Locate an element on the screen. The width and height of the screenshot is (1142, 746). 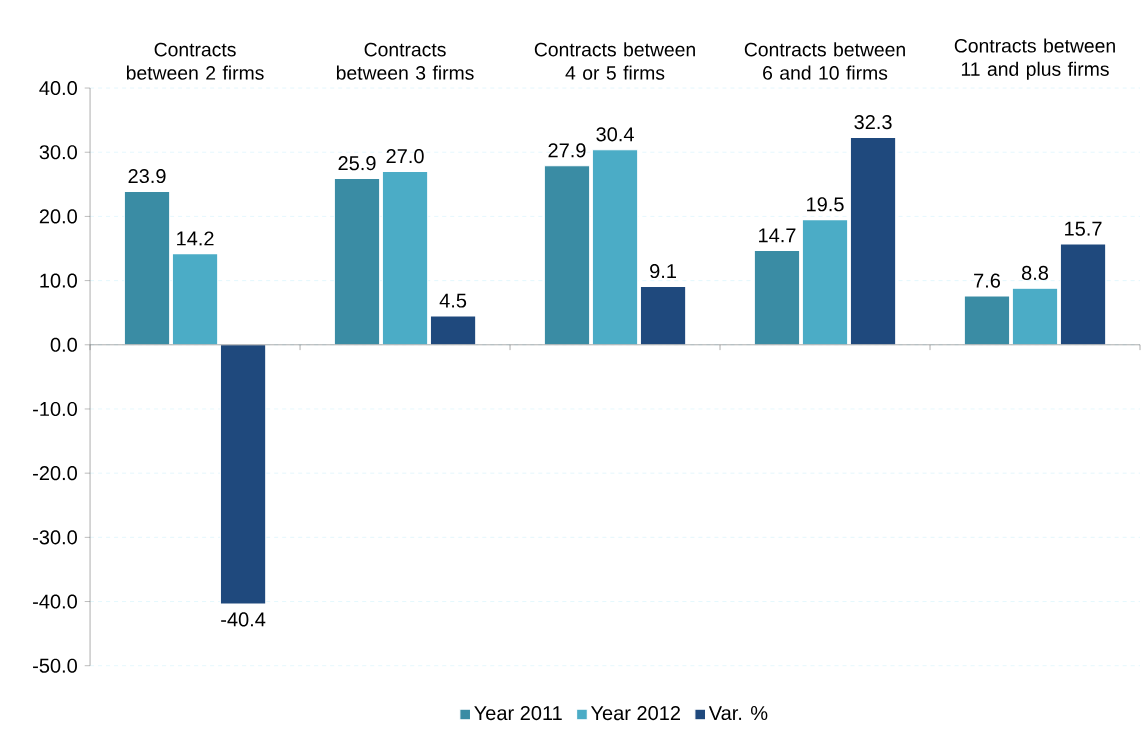
data-label: 32.3 is located at coordinates (873, 122).